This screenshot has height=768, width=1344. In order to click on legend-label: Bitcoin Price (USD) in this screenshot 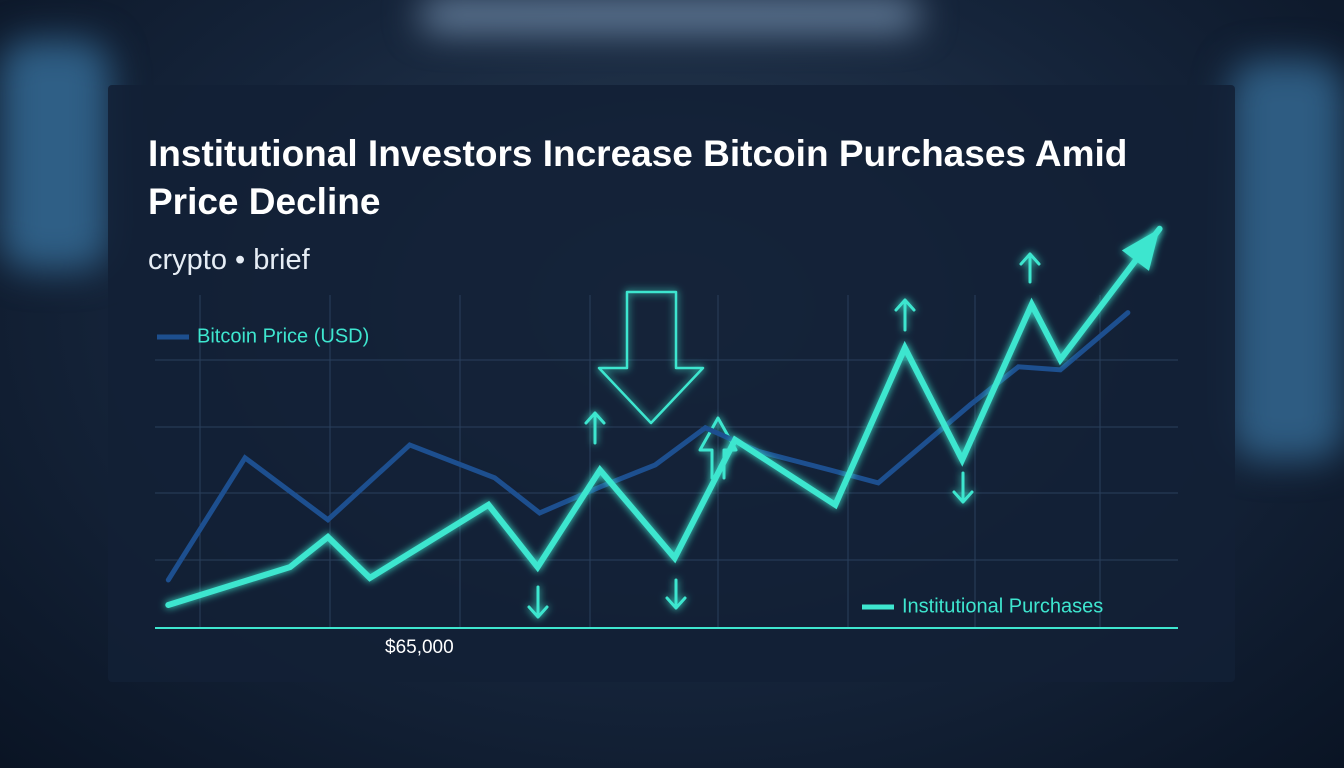, I will do `click(283, 336)`.